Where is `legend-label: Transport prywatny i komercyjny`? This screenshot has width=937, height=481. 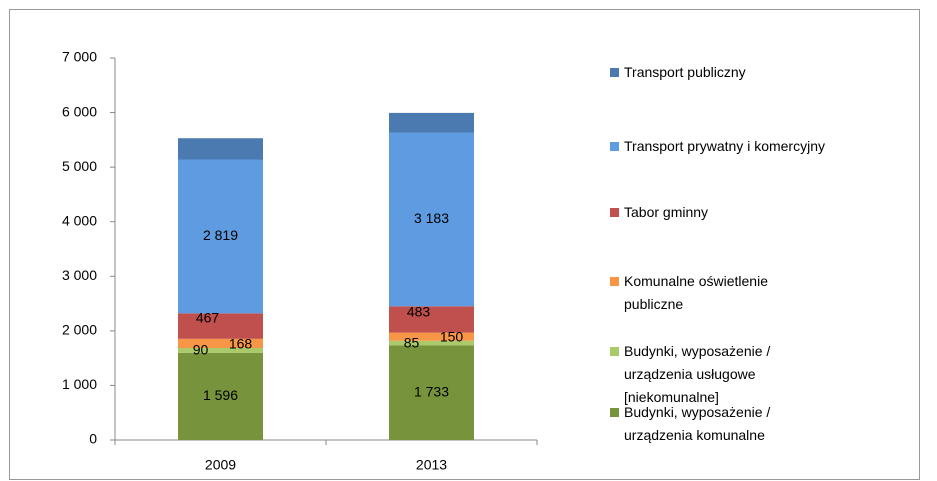
legend-label: Transport prywatny i komercyjny is located at coordinates (724, 146).